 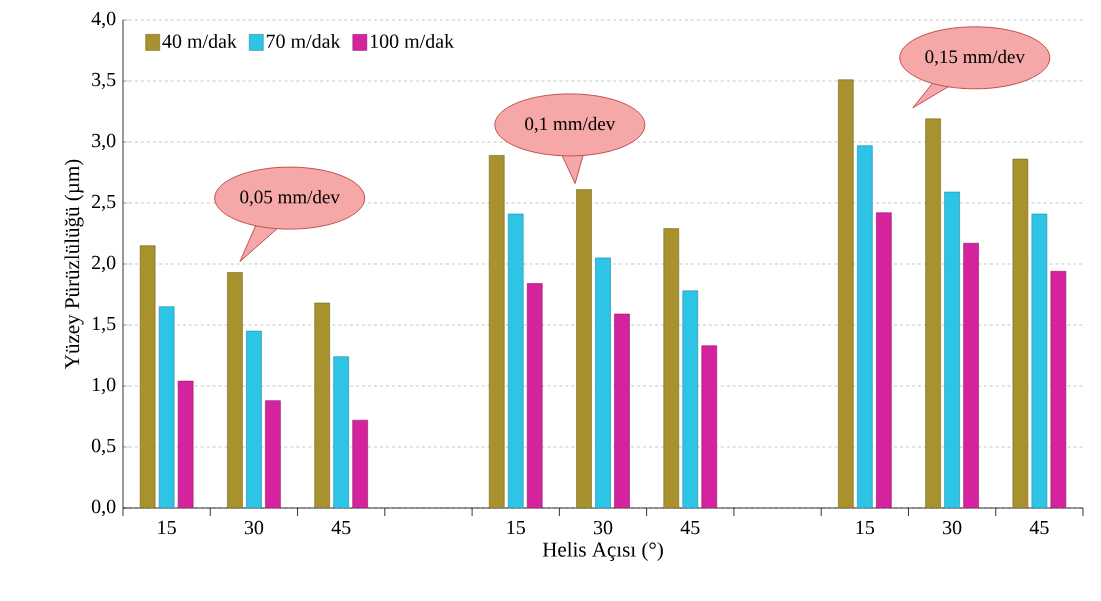 What do you see at coordinates (199, 41) in the screenshot?
I see `legend-label: 40 m/dak` at bounding box center [199, 41].